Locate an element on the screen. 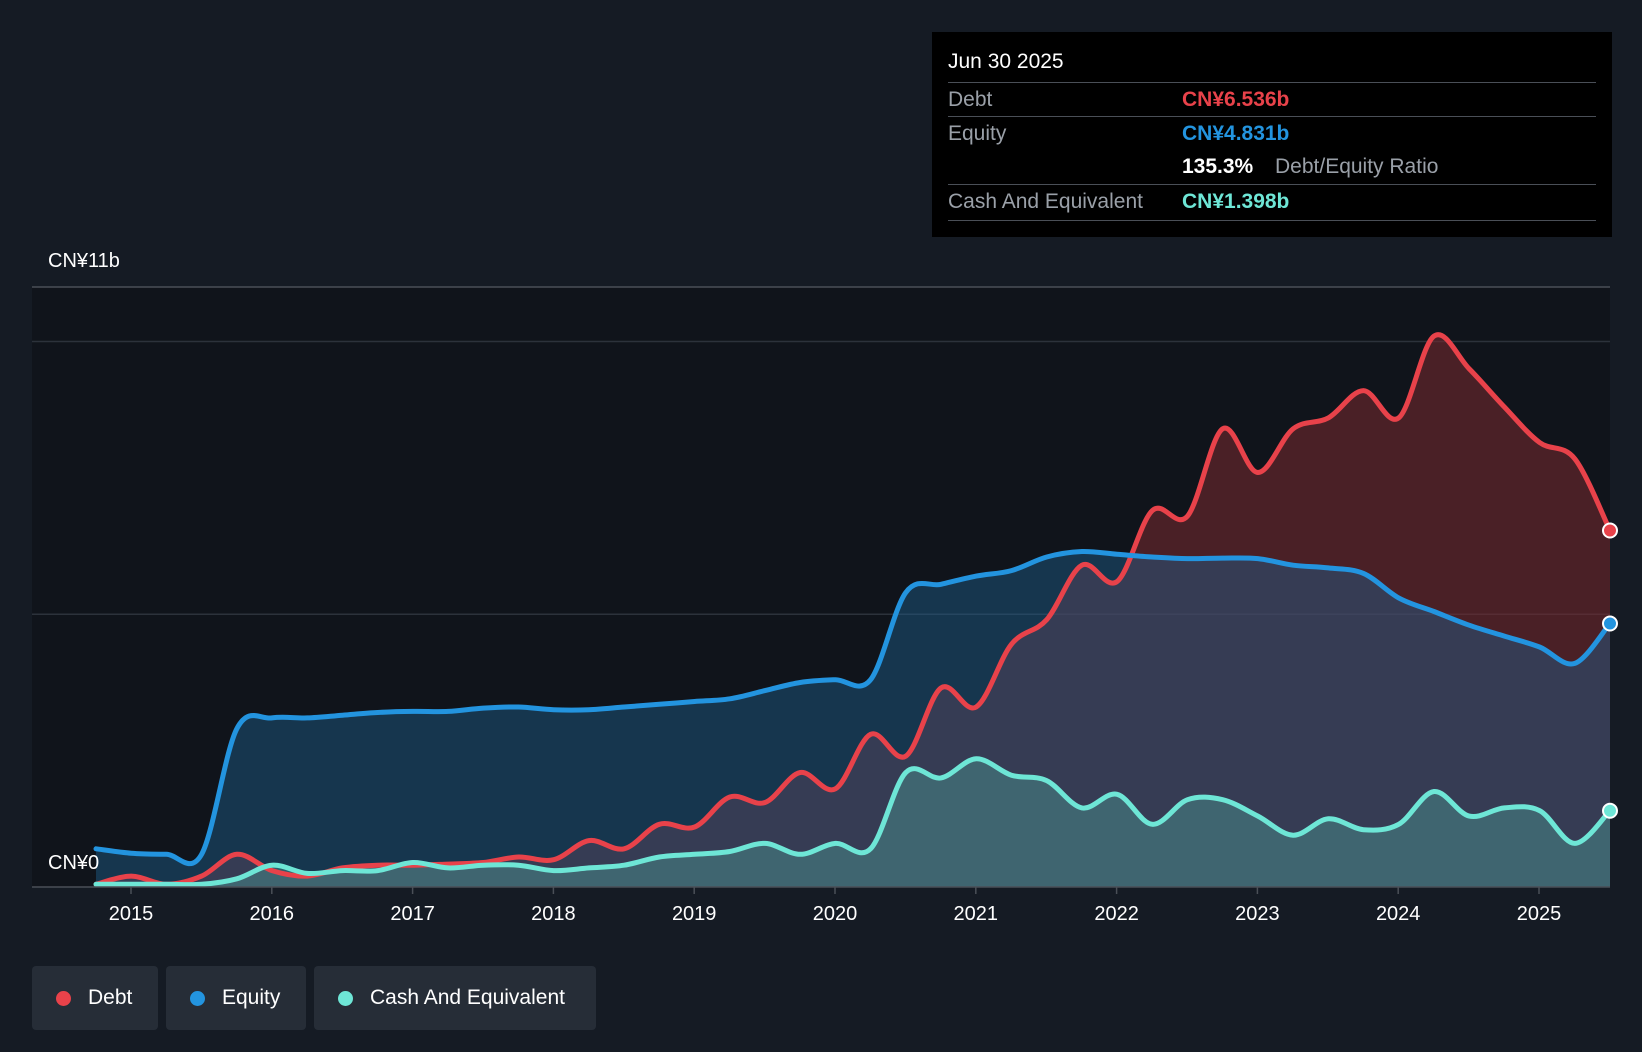 The height and width of the screenshot is (1052, 1642). tooltip-debt-label: Debt is located at coordinates (970, 99).